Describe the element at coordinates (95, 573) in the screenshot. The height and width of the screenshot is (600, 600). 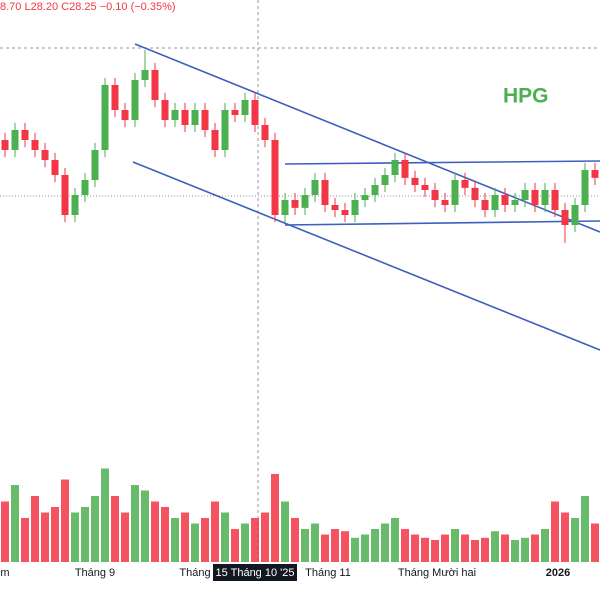
I see `x-tick-label: Tháng 9` at that location.